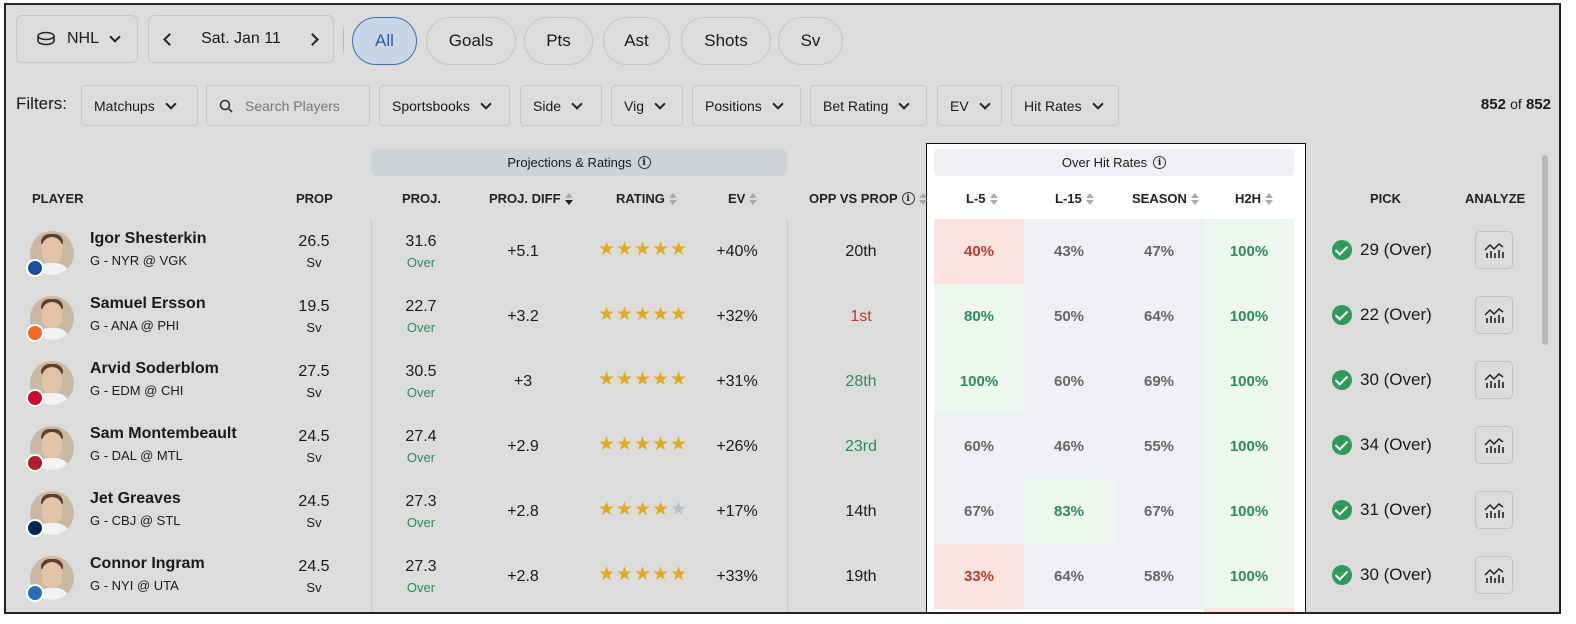 The width and height of the screenshot is (1576, 624). Describe the element at coordinates (421, 241) in the screenshot. I see `proj-value: 31.6` at that location.